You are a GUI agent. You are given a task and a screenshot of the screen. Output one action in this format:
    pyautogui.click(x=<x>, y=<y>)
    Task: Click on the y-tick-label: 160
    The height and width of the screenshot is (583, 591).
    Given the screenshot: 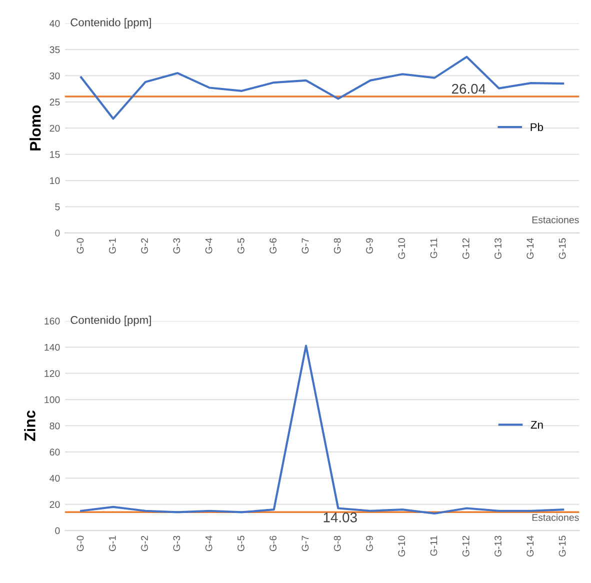 What is the action you would take?
    pyautogui.click(x=52, y=321)
    